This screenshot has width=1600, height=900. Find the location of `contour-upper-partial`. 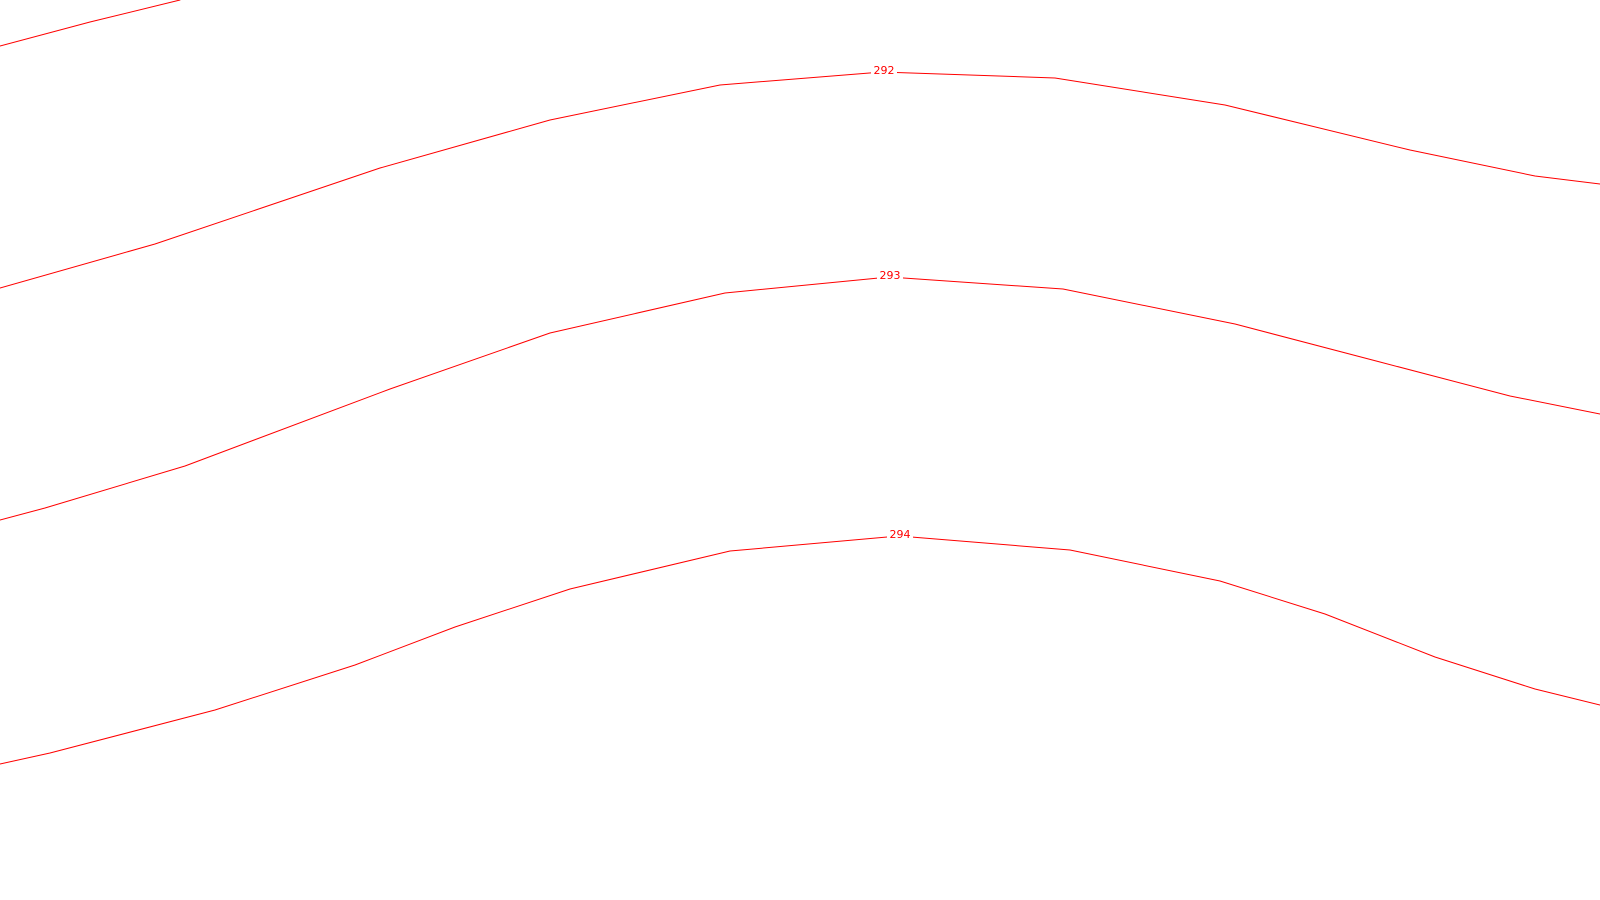

contour-upper-partial is located at coordinates (90, 23).